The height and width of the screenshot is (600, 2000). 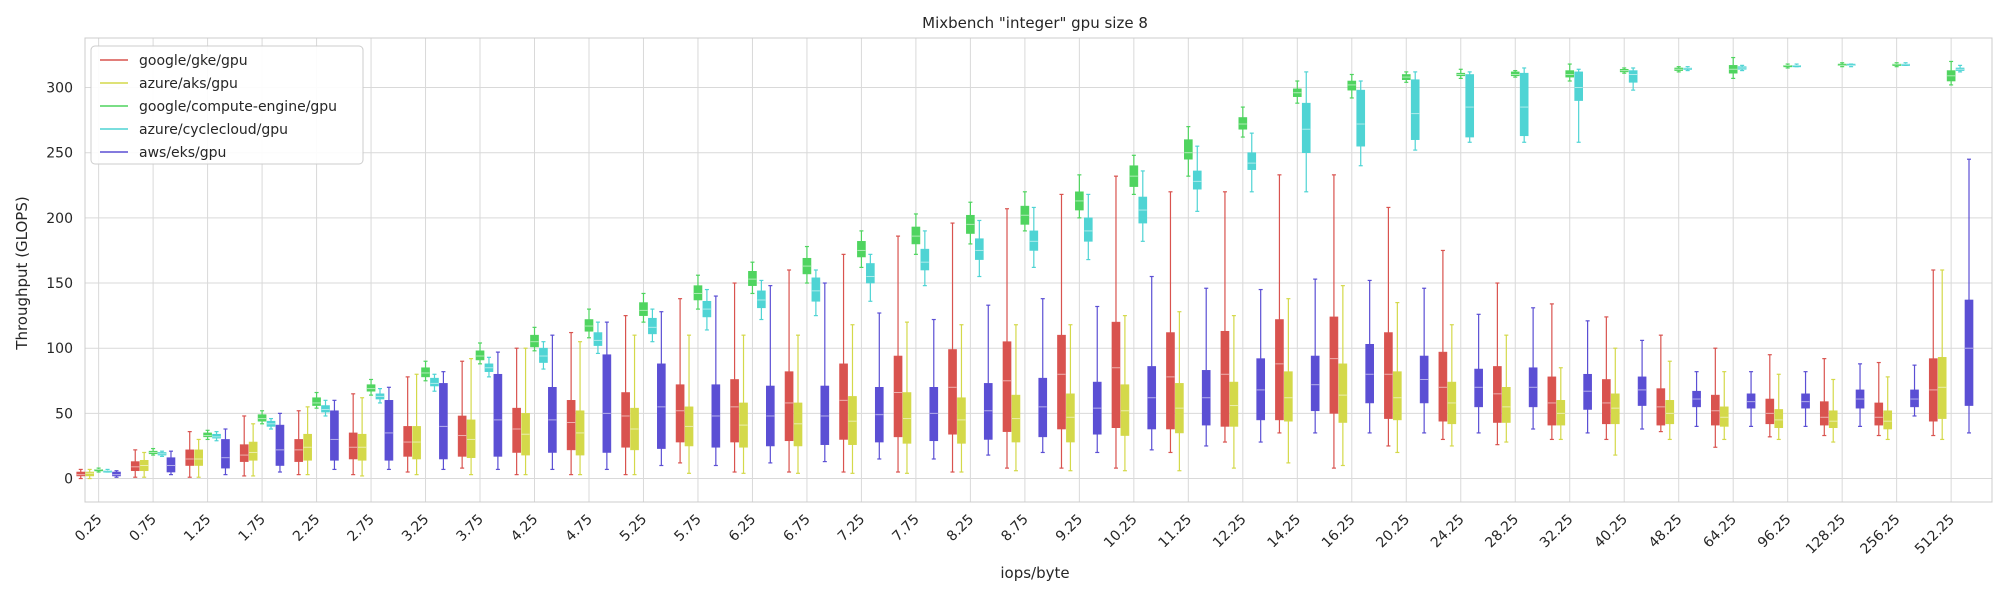 I want to click on legend-item: azure/aks/gpu, so click(x=169, y=84).